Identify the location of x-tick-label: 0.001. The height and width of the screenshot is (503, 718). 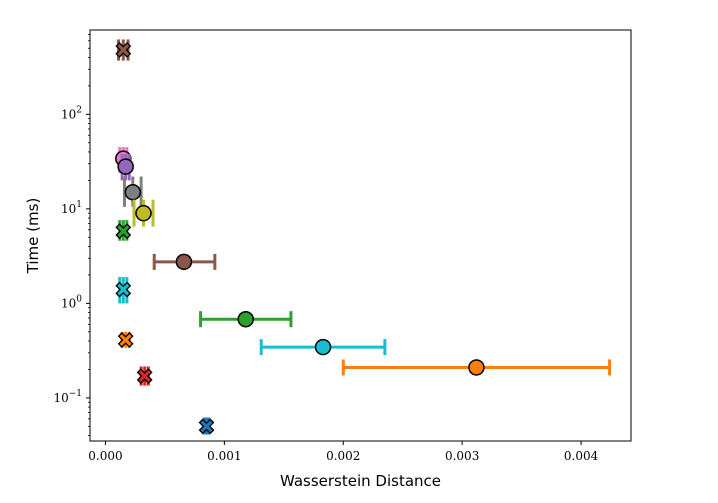
(224, 456).